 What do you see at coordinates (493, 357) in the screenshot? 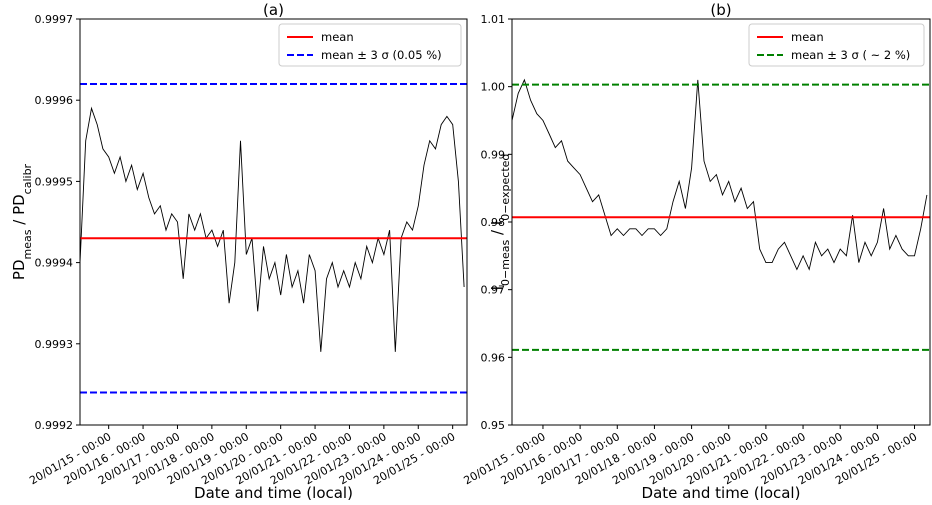
I see `y-tick-label: 0.96` at bounding box center [493, 357].